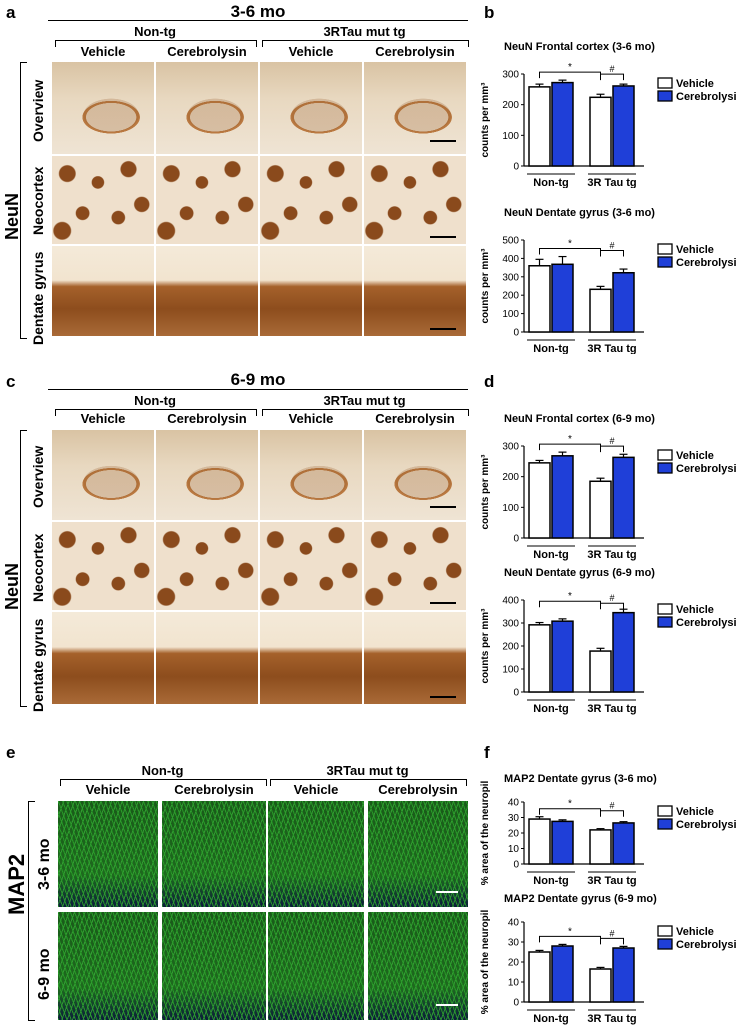  What do you see at coordinates (562, 974) in the screenshot?
I see `bar-f2-non-tg-cerebrolysin` at bounding box center [562, 974].